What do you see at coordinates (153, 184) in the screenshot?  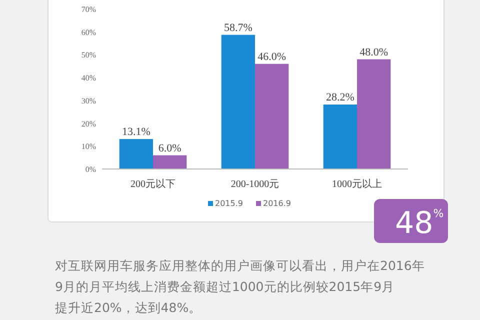 I see `x-tick-label: 200元以下` at bounding box center [153, 184].